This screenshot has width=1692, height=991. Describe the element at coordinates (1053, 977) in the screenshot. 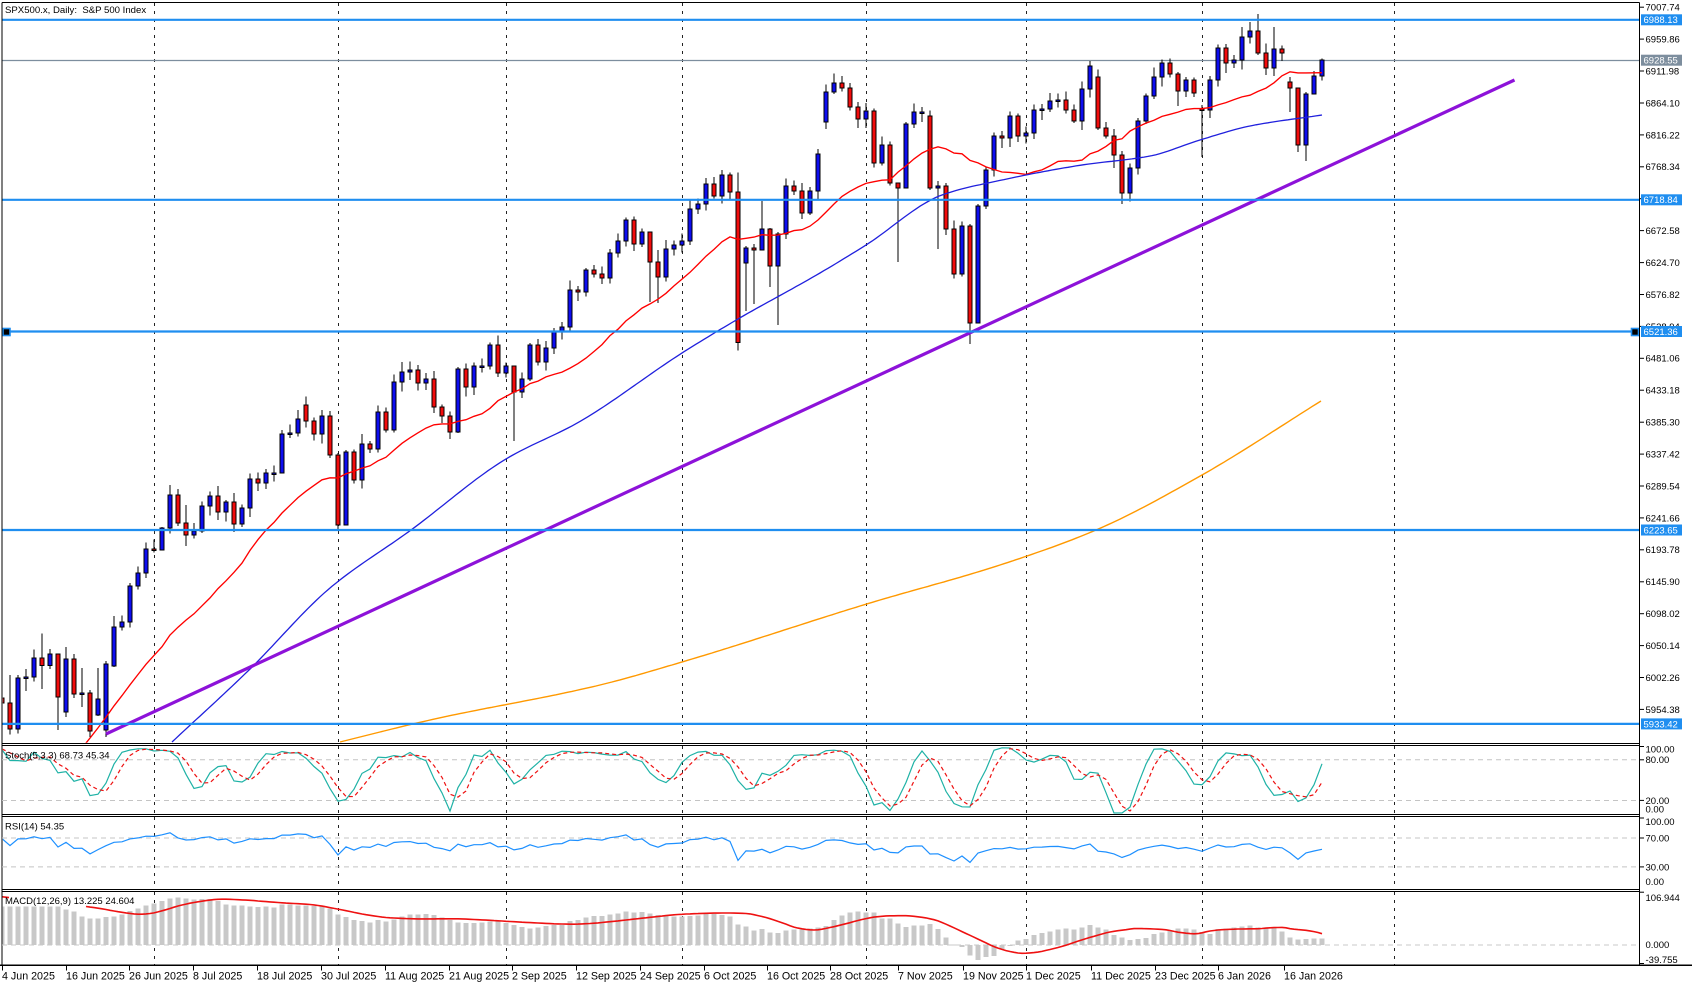

I see `svg-text: 1 Dec 2025` at that location.